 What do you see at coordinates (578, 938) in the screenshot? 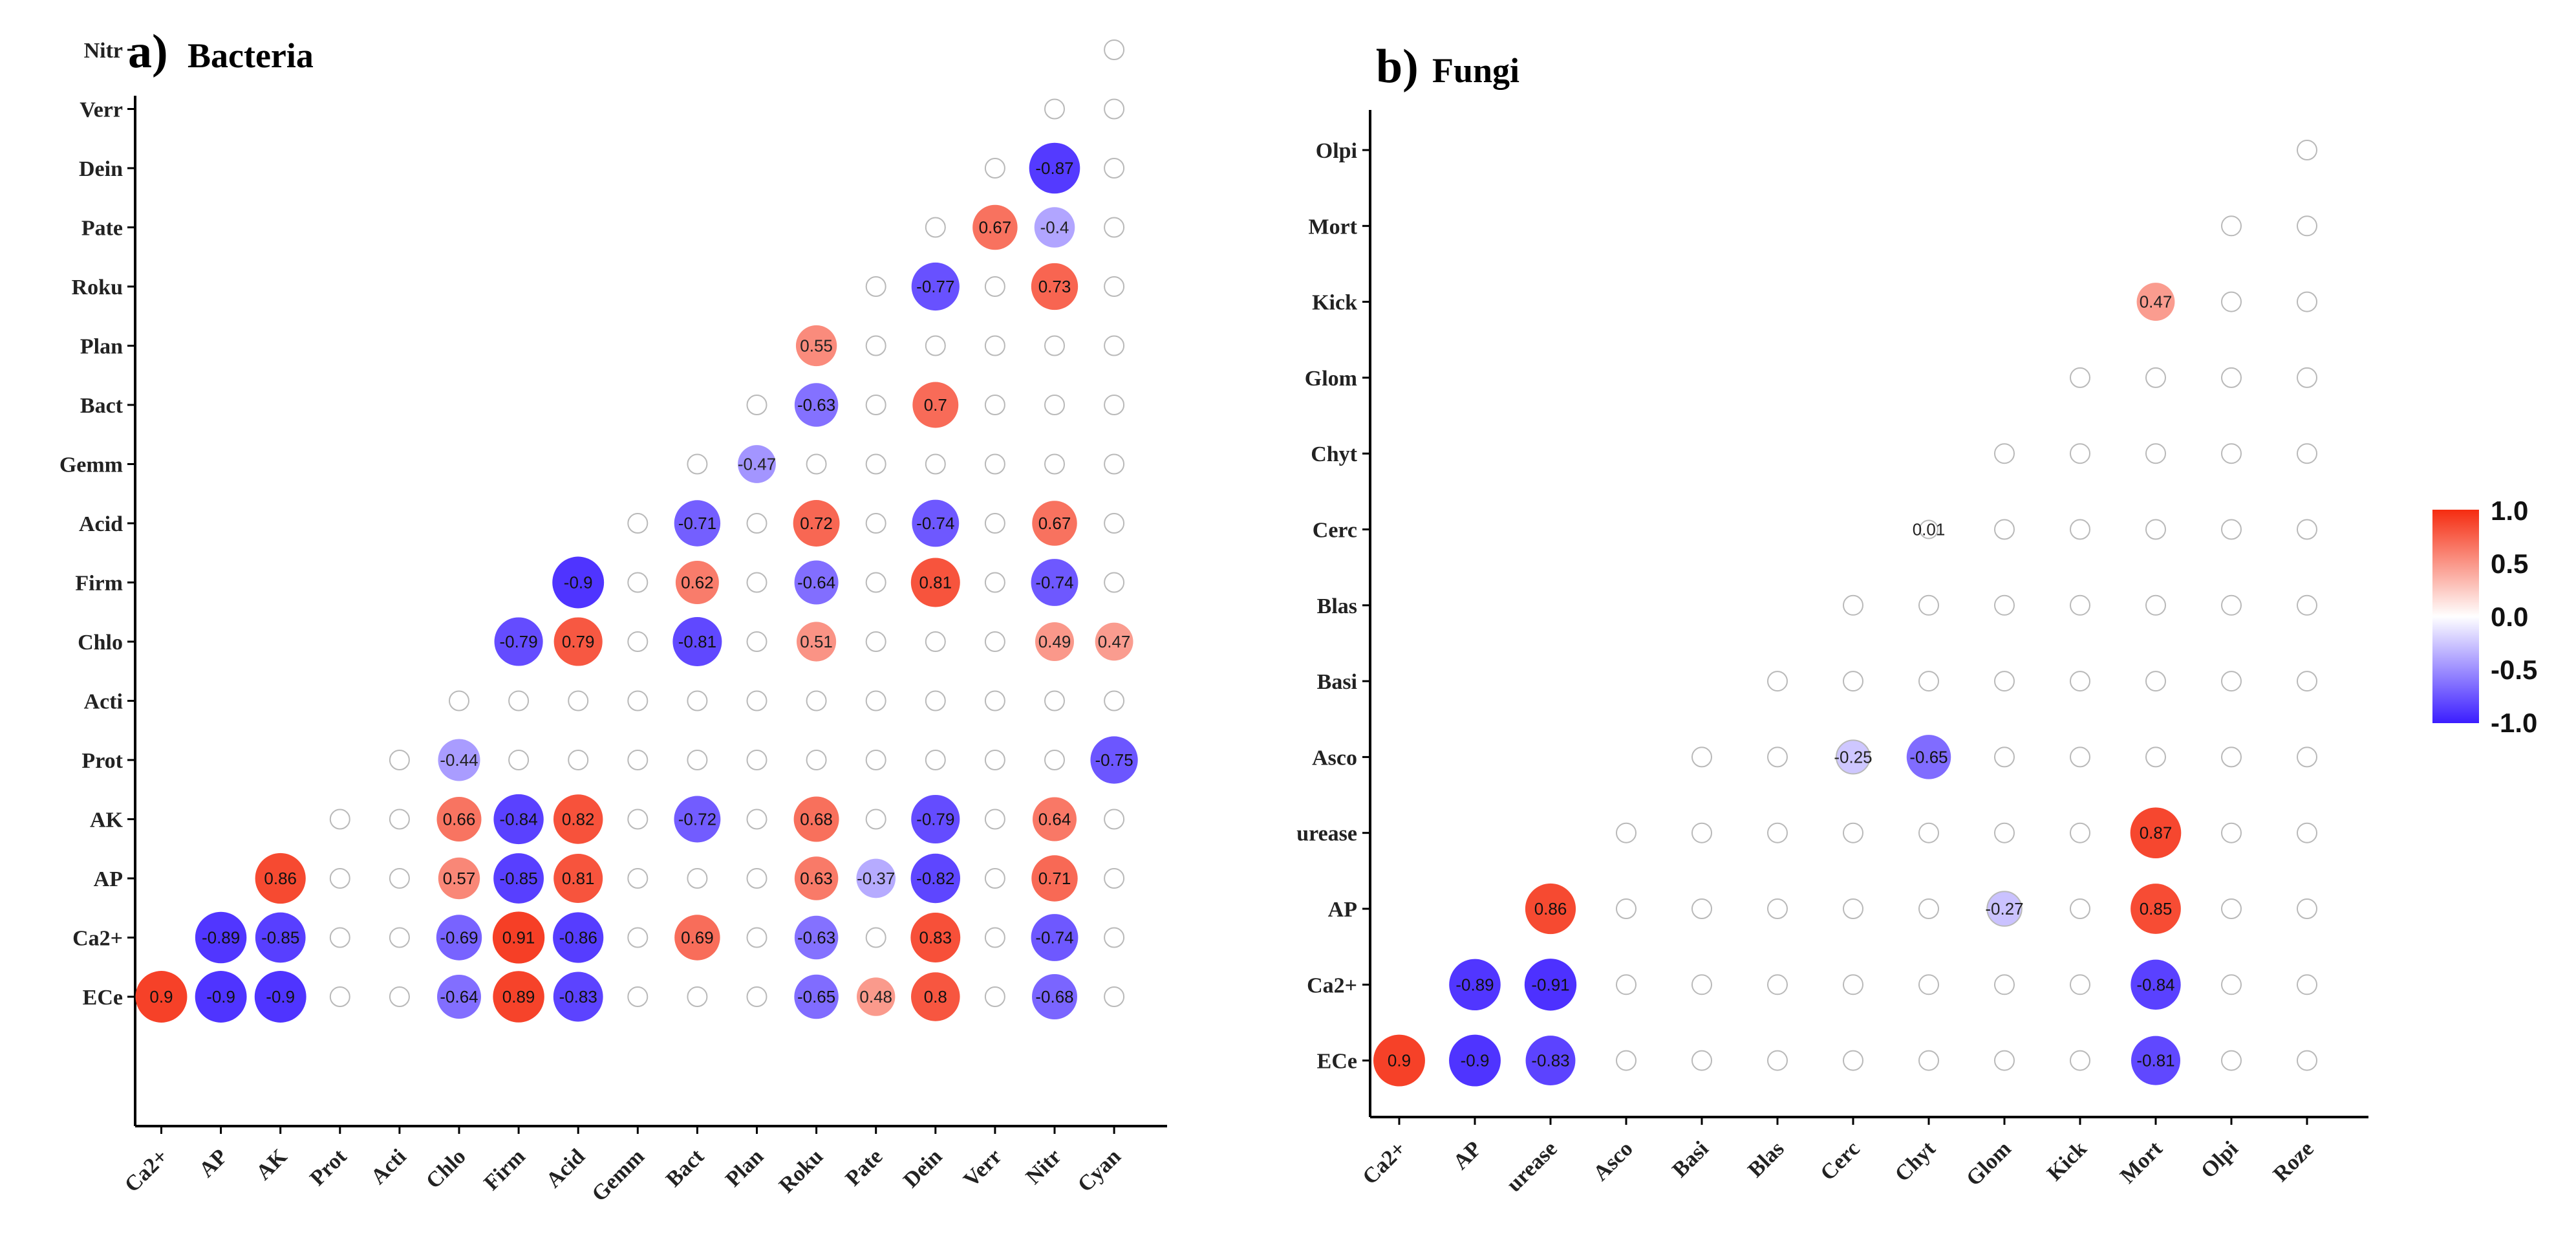
I see `bacteria-corr-label: -0.86` at bounding box center [578, 938].